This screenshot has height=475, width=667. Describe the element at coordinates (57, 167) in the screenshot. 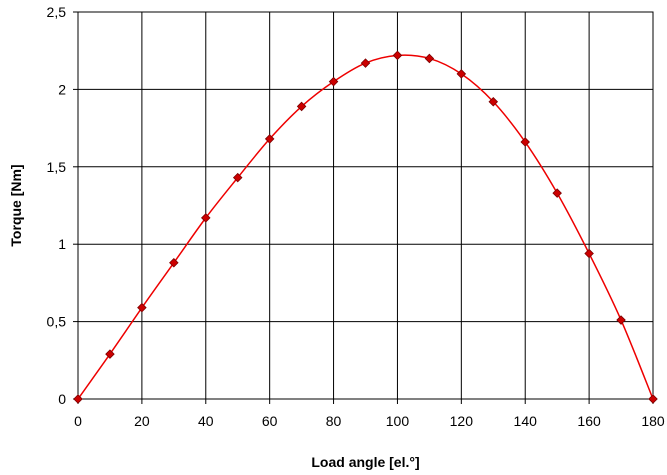

I see `y-tick-label: 1,5` at that location.